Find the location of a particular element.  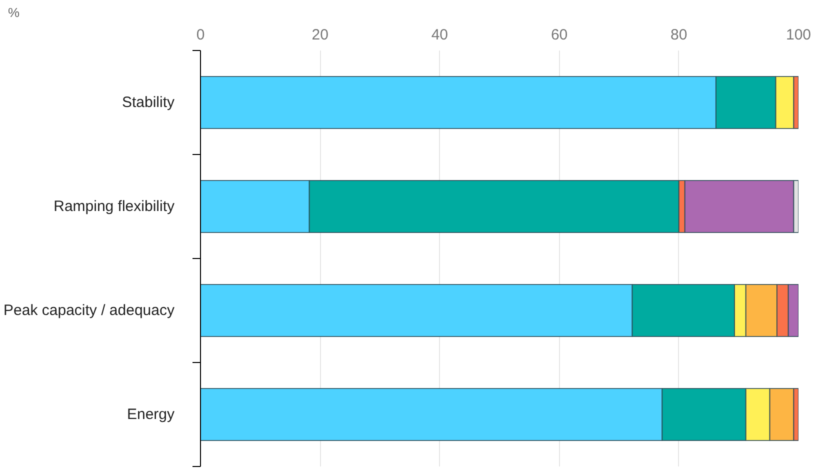

x-tick-label: 0 is located at coordinates (200, 35).